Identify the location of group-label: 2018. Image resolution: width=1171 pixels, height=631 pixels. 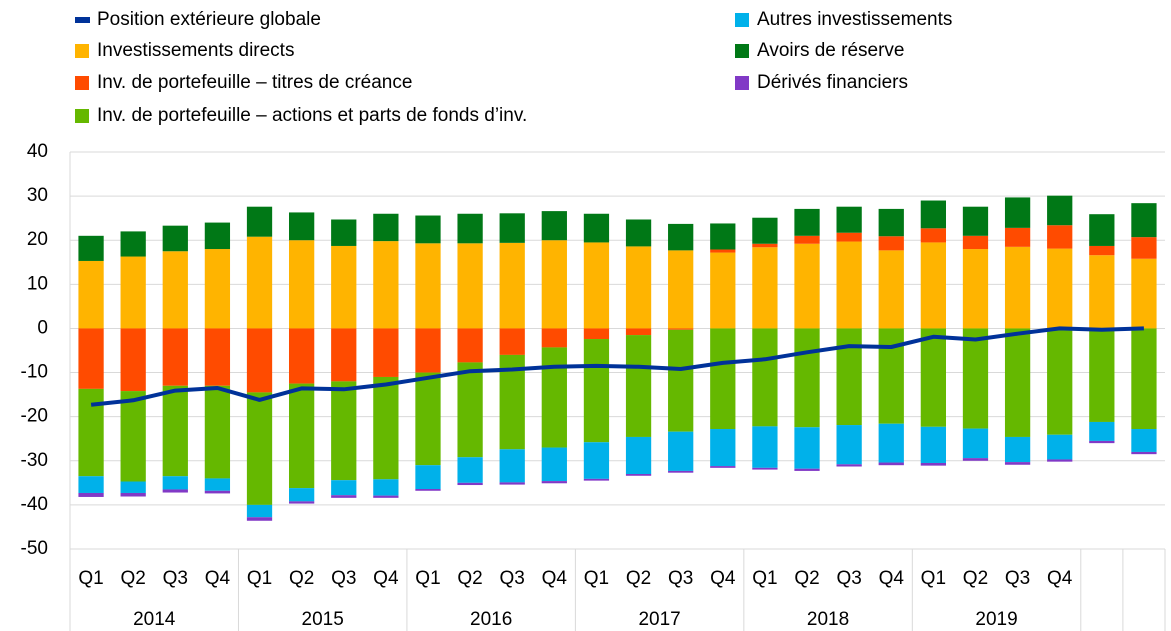
(828, 619).